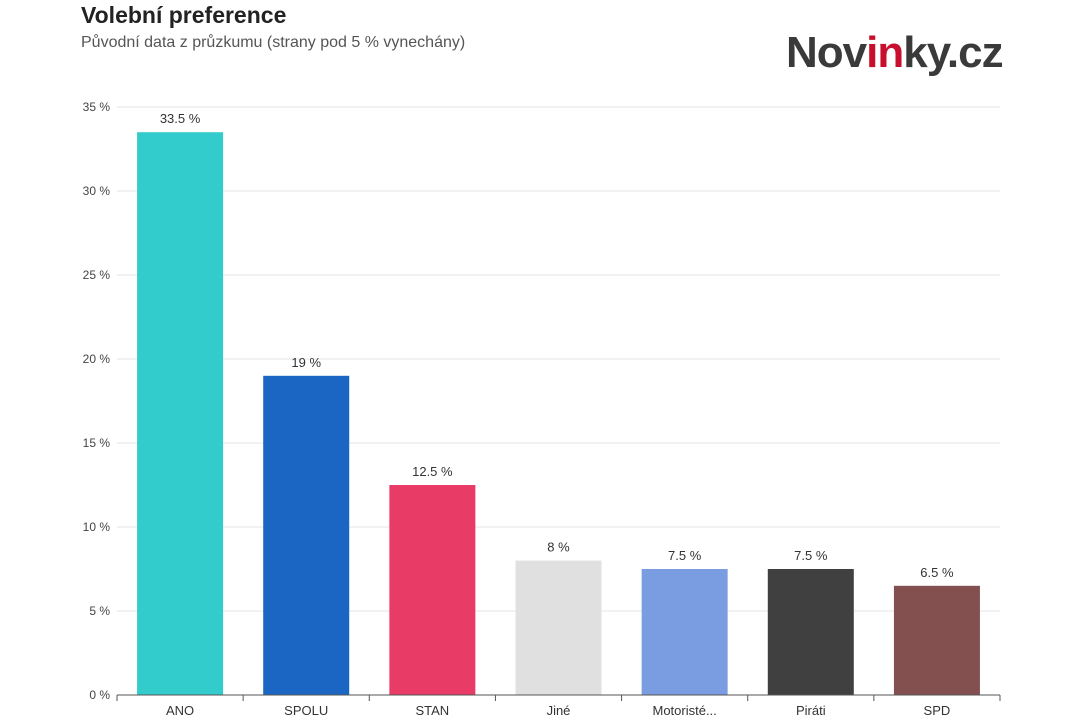 The height and width of the screenshot is (720, 1080). Describe the element at coordinates (97, 107) in the screenshot. I see `y-tick-label: 35 %` at that location.